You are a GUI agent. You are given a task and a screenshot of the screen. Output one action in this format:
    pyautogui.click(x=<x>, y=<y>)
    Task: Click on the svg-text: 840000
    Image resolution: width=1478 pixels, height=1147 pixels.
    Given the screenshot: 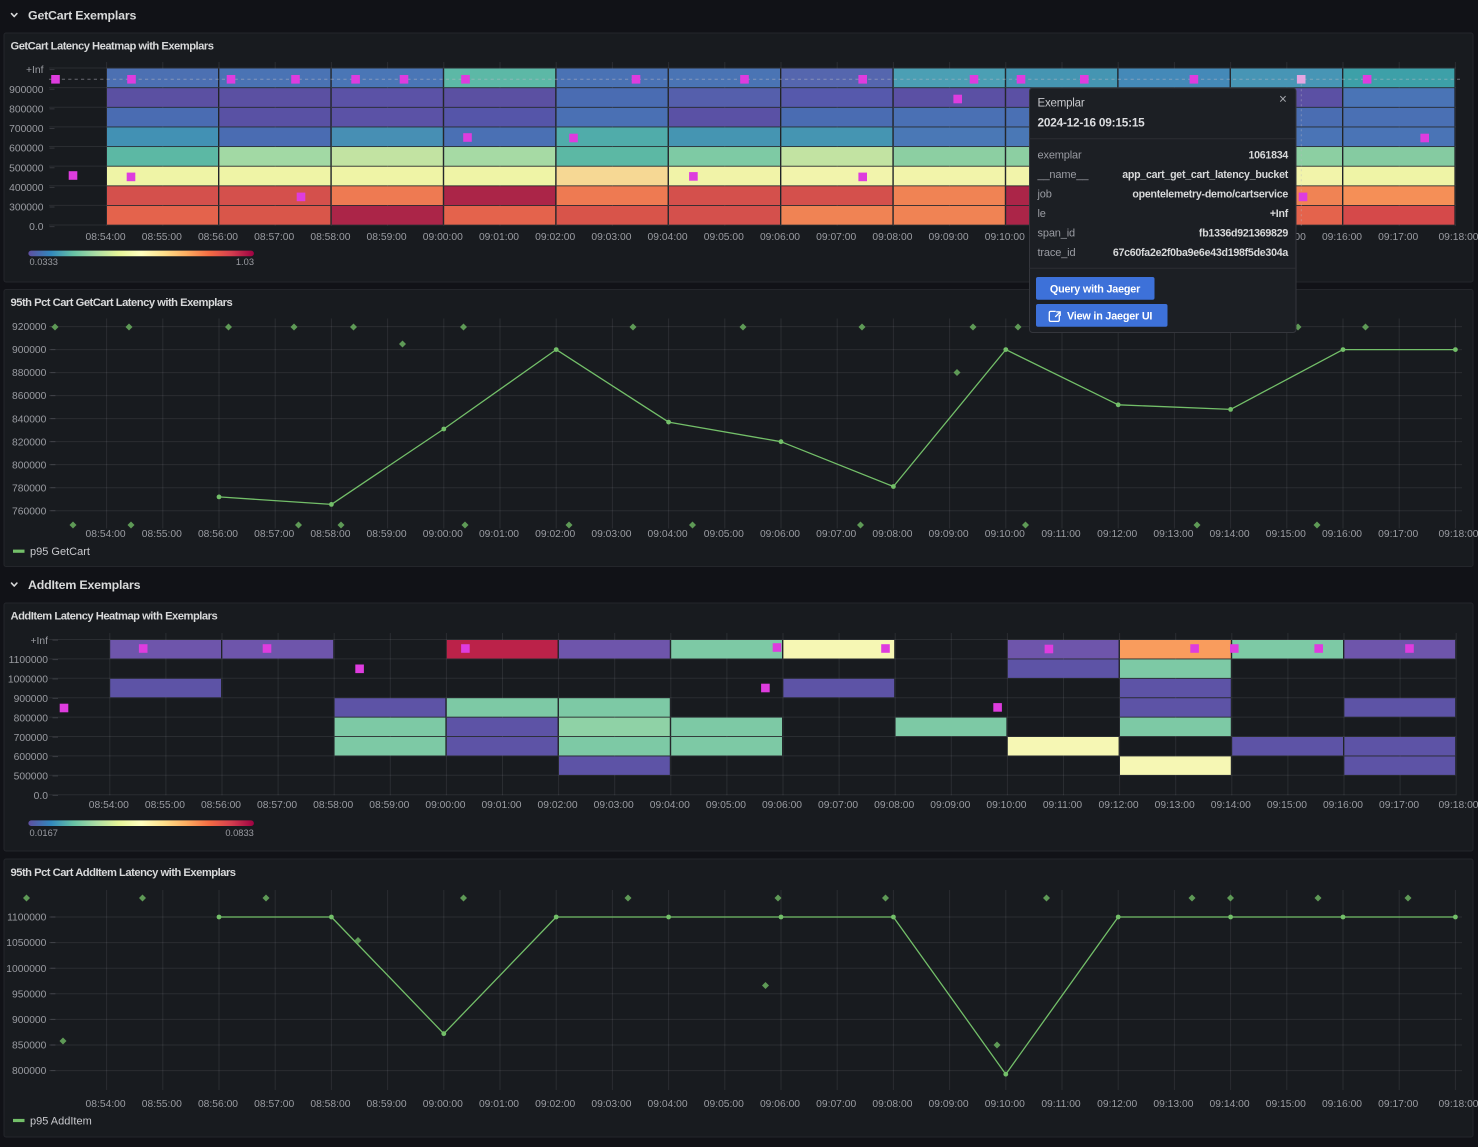 What is the action you would take?
    pyautogui.click(x=29, y=419)
    